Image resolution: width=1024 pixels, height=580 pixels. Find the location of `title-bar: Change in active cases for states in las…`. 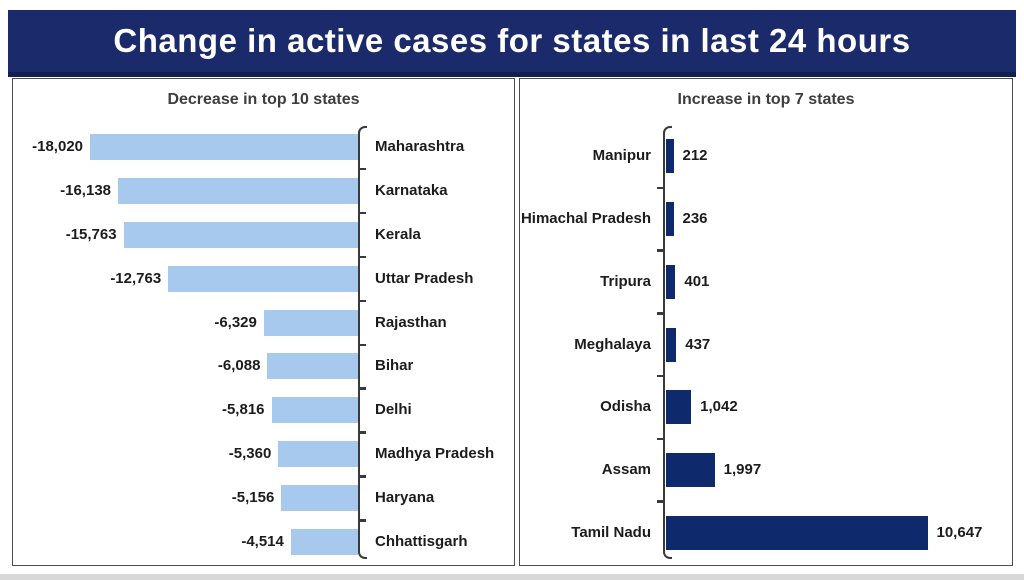

title-bar: Change in active cases for states in las… is located at coordinates (512, 43).